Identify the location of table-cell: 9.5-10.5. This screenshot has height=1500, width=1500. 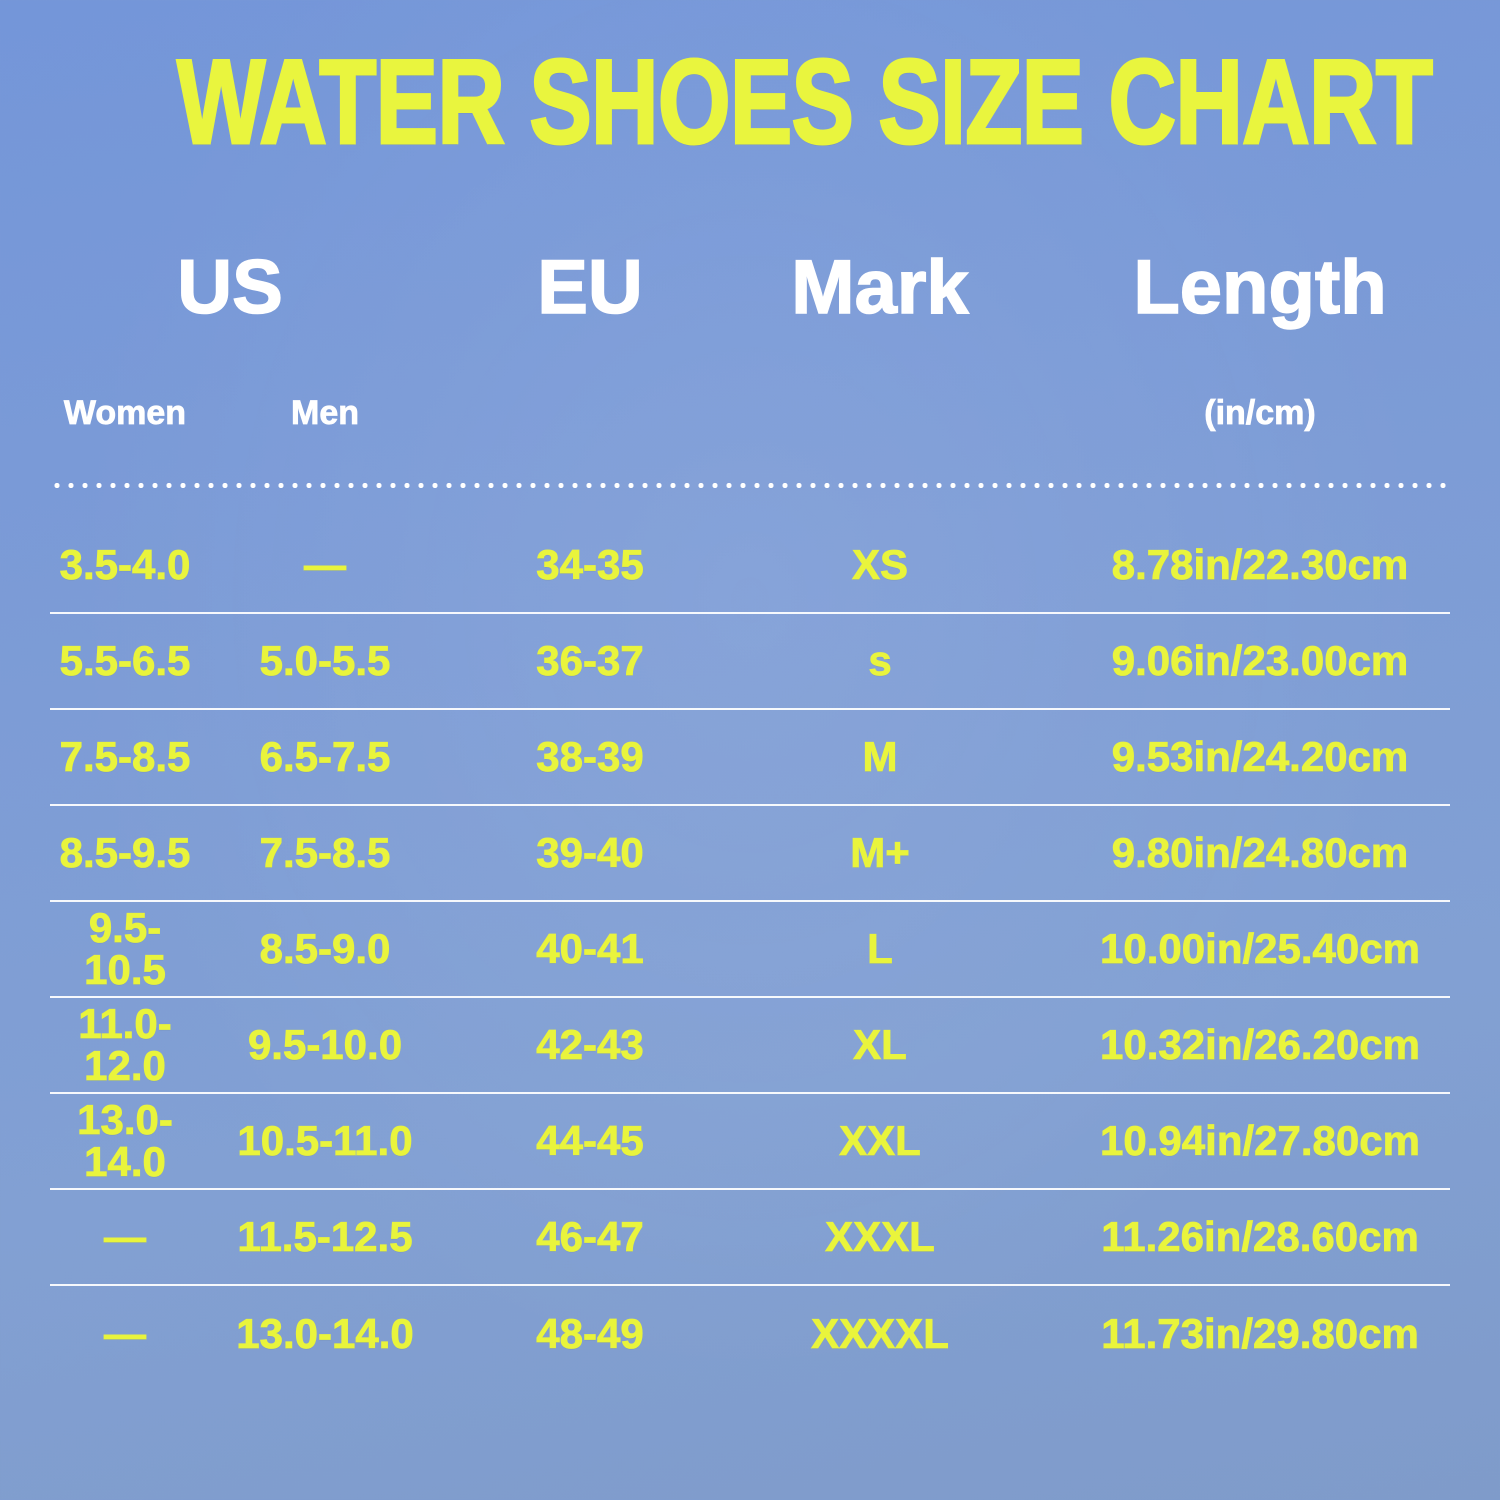
(125, 948).